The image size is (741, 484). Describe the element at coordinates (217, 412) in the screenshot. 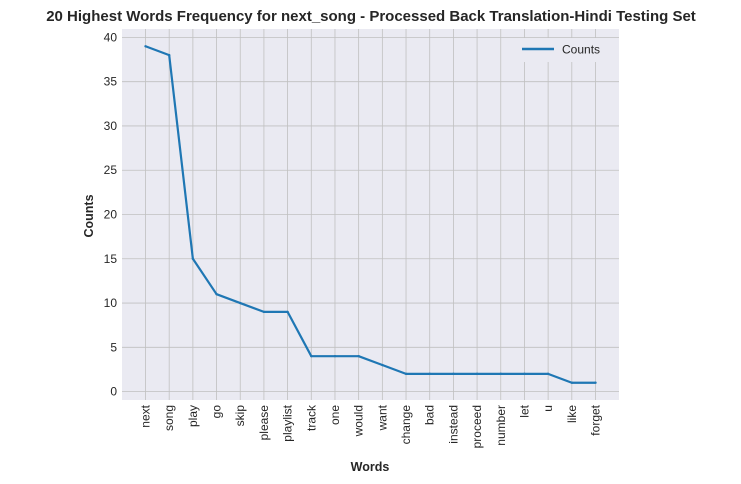

I see `x-tick-label: go` at that location.